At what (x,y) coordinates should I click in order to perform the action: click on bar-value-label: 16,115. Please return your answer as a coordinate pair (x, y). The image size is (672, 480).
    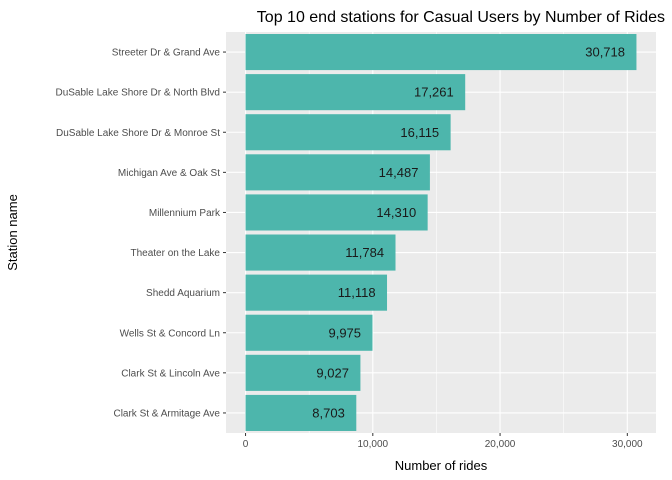
    Looking at the image, I should click on (419, 132).